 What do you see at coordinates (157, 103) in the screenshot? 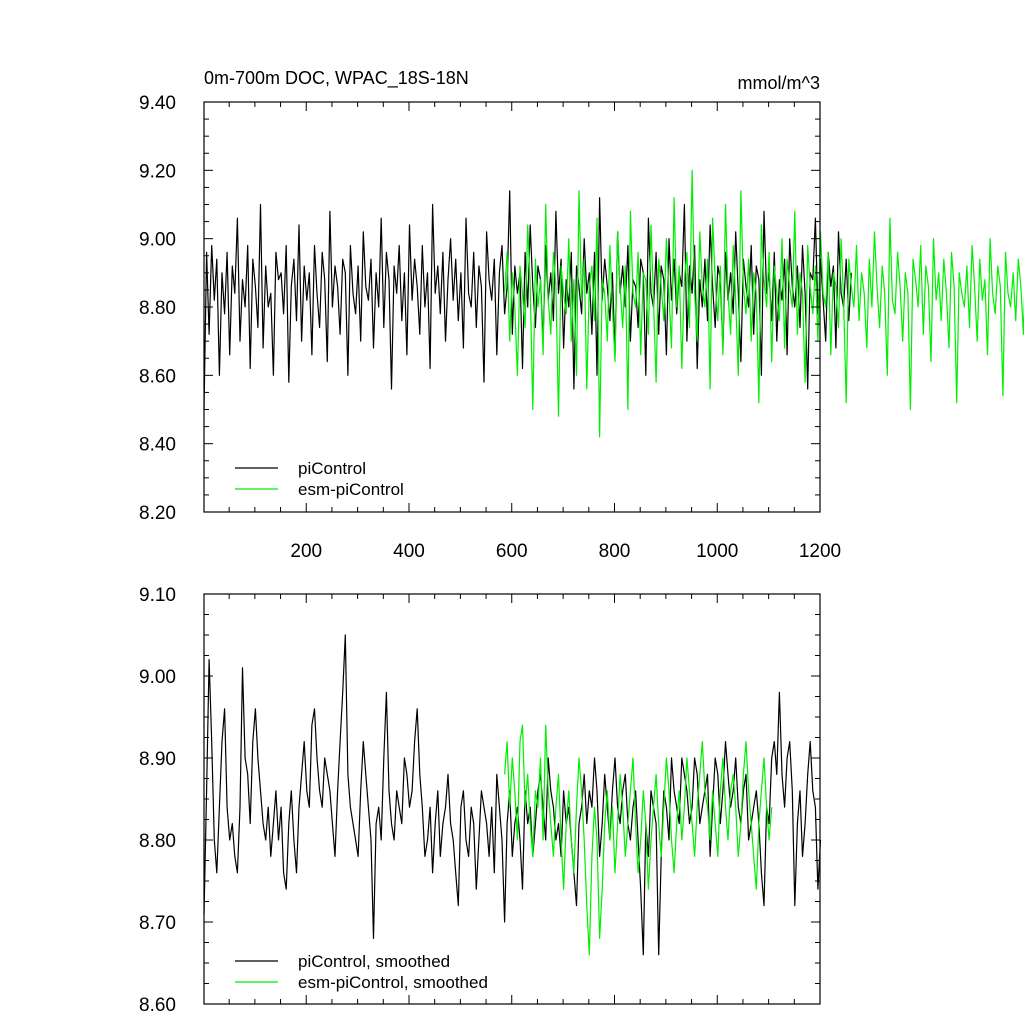
I see `y-tick-label: 9.40` at bounding box center [157, 103].